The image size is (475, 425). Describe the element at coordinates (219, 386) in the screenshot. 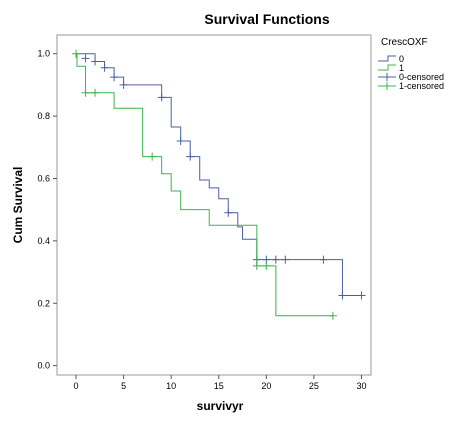

I see `x-tick-label: 15` at that location.